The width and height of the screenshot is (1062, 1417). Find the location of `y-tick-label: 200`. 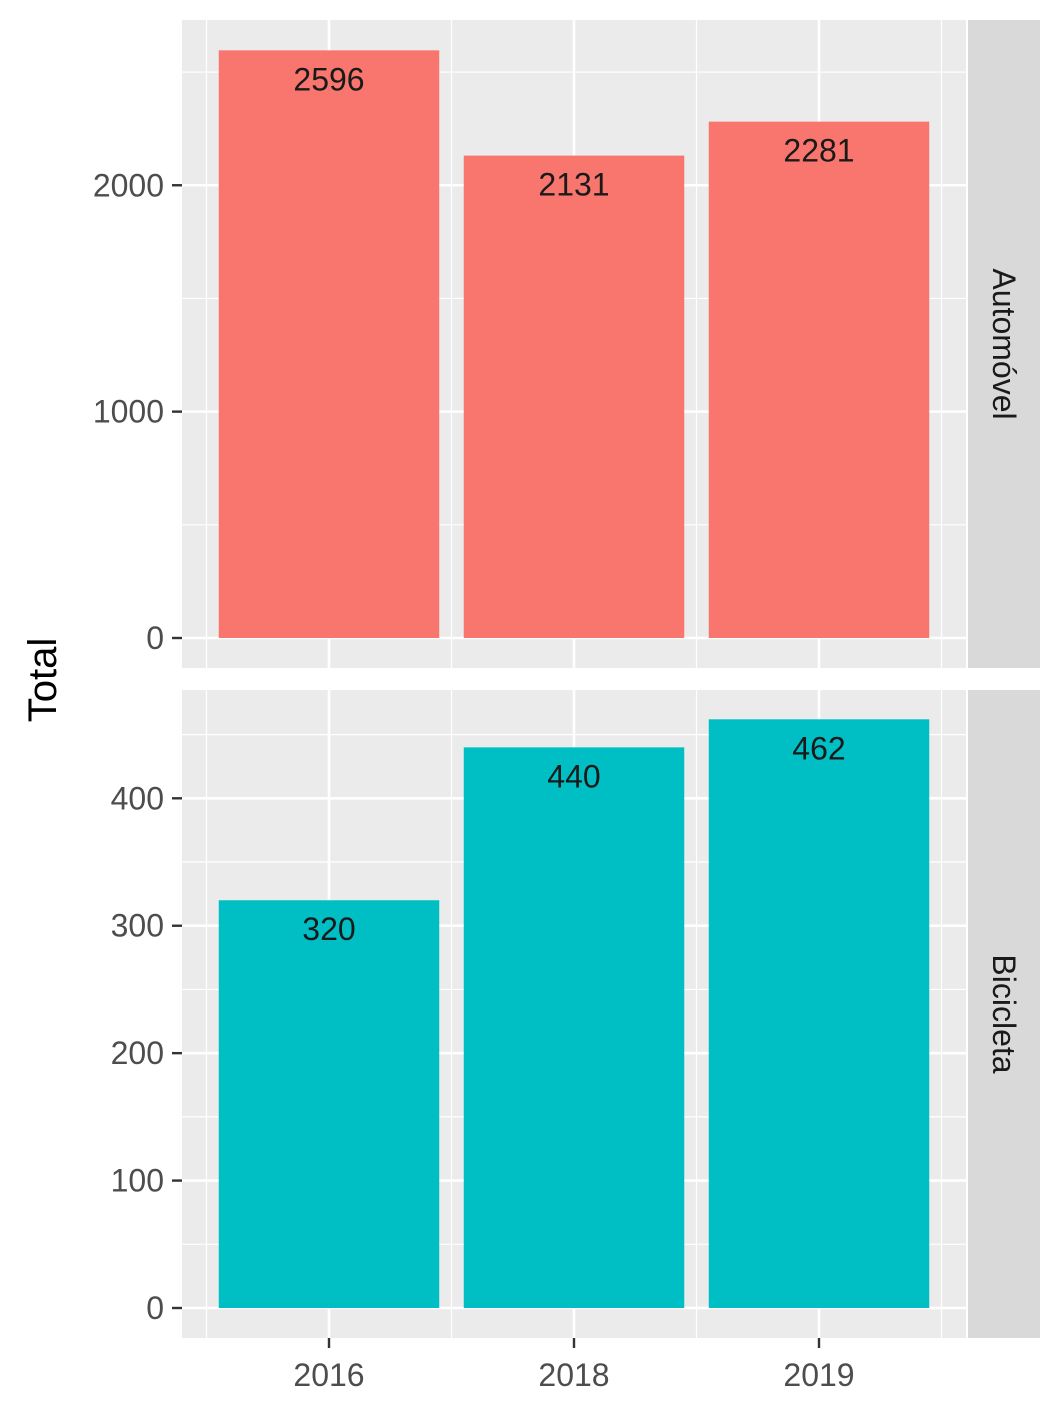

y-tick-label: 200 is located at coordinates (137, 1053).